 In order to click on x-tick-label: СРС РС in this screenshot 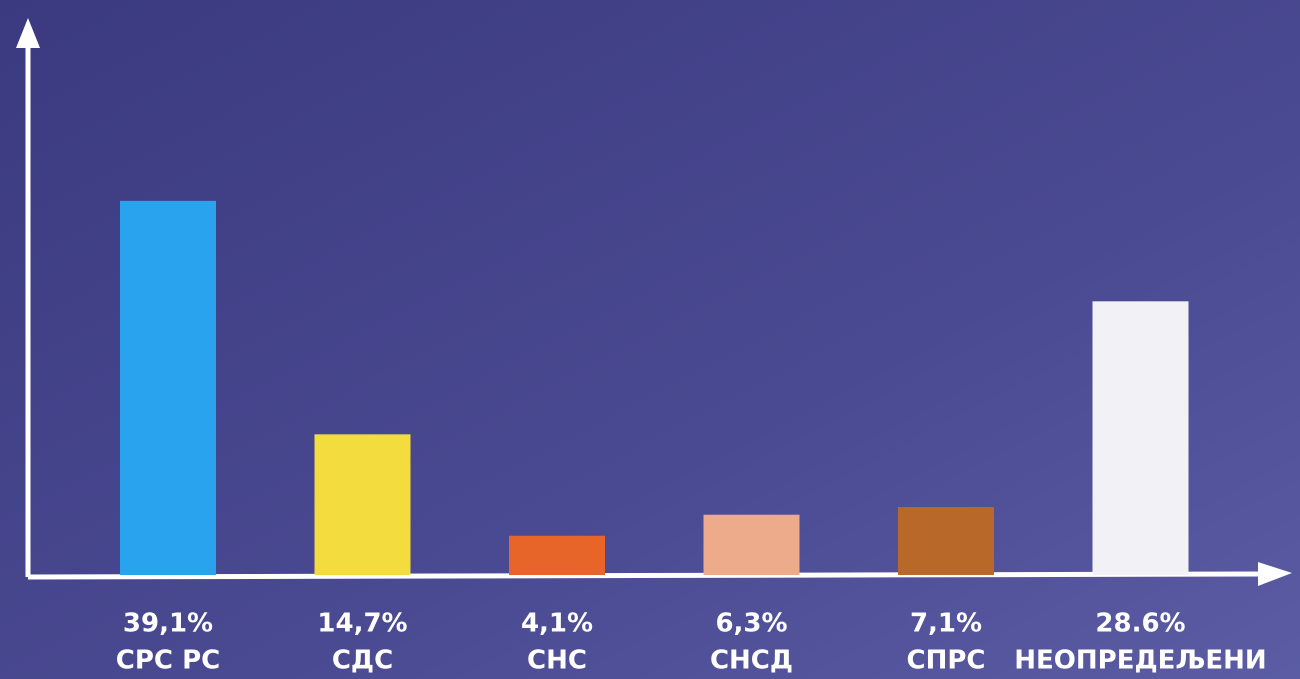, I will do `click(168, 661)`.